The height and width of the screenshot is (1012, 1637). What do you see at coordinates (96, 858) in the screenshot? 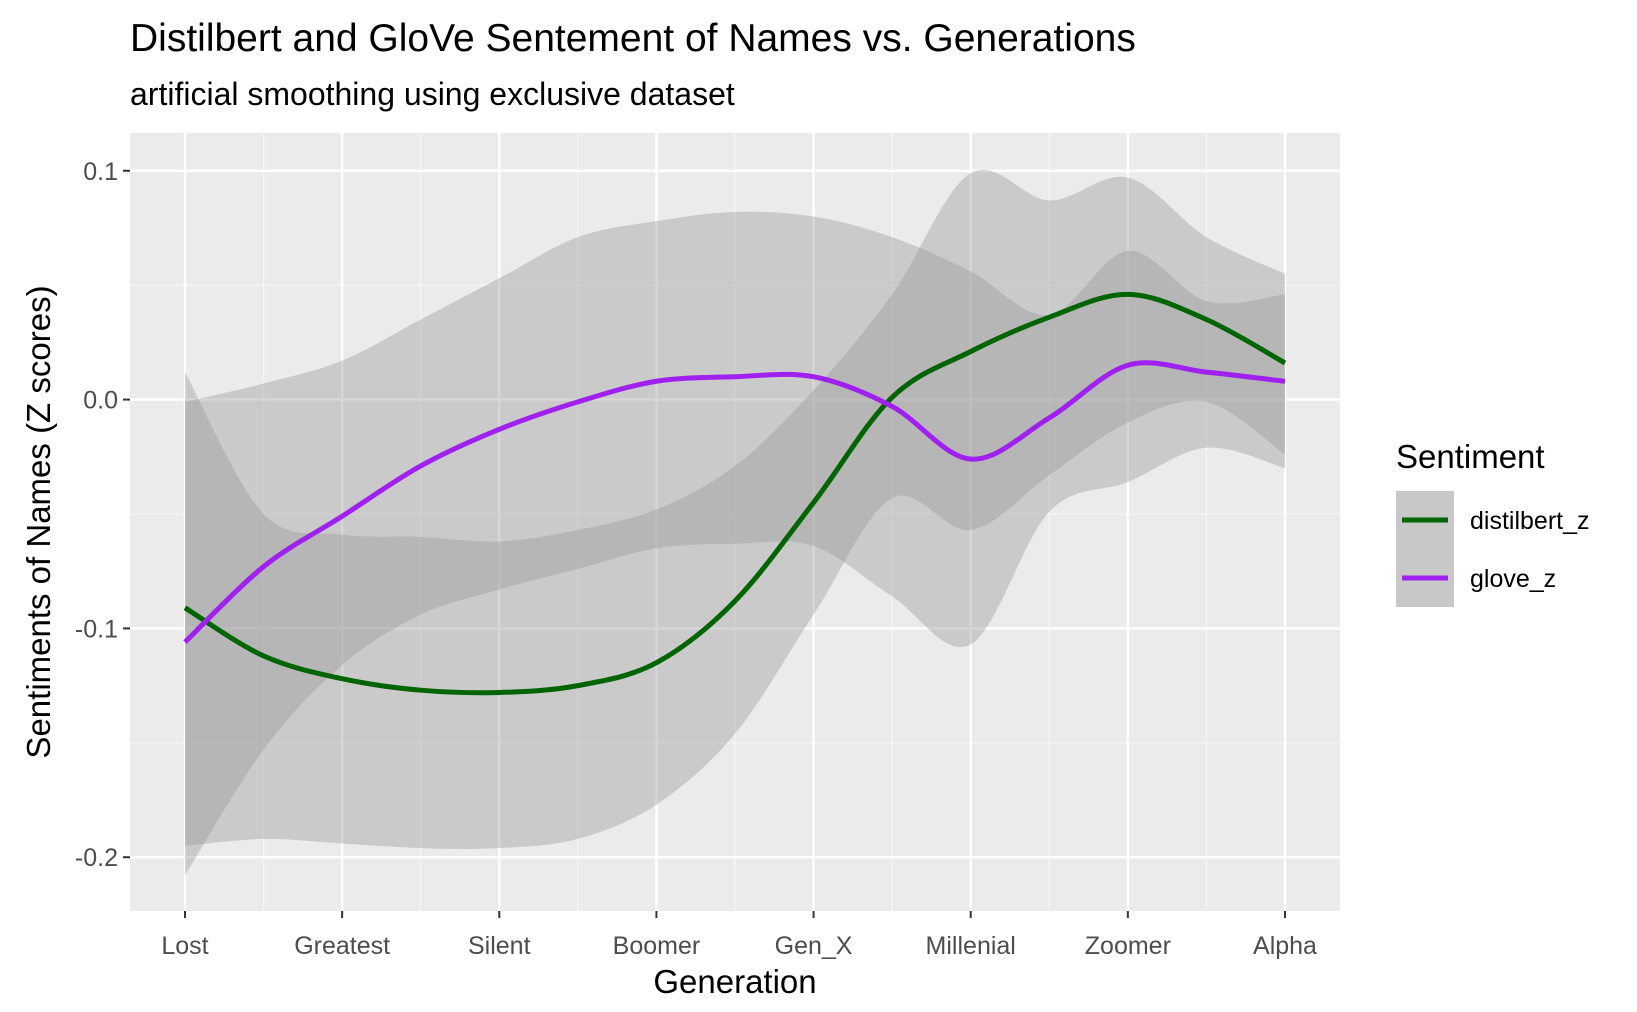
I see `y-tick-label: -0.2` at bounding box center [96, 858].